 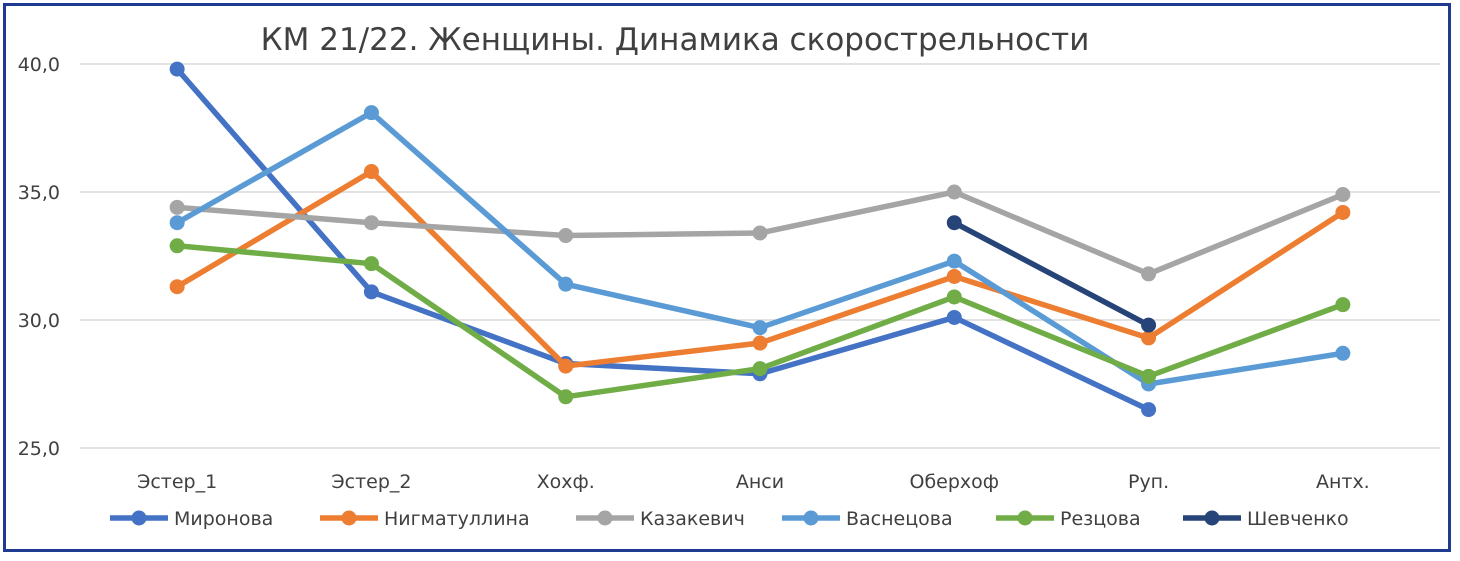 I want to click on series-Казакевич, so click(x=760, y=233).